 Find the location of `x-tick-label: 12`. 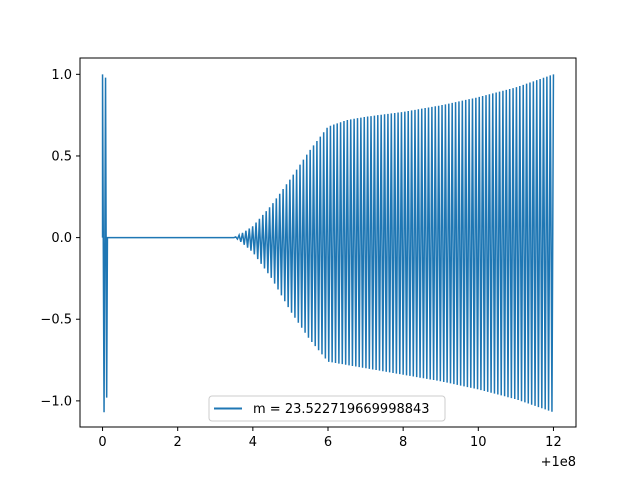

x-tick-label: 12 is located at coordinates (553, 442).